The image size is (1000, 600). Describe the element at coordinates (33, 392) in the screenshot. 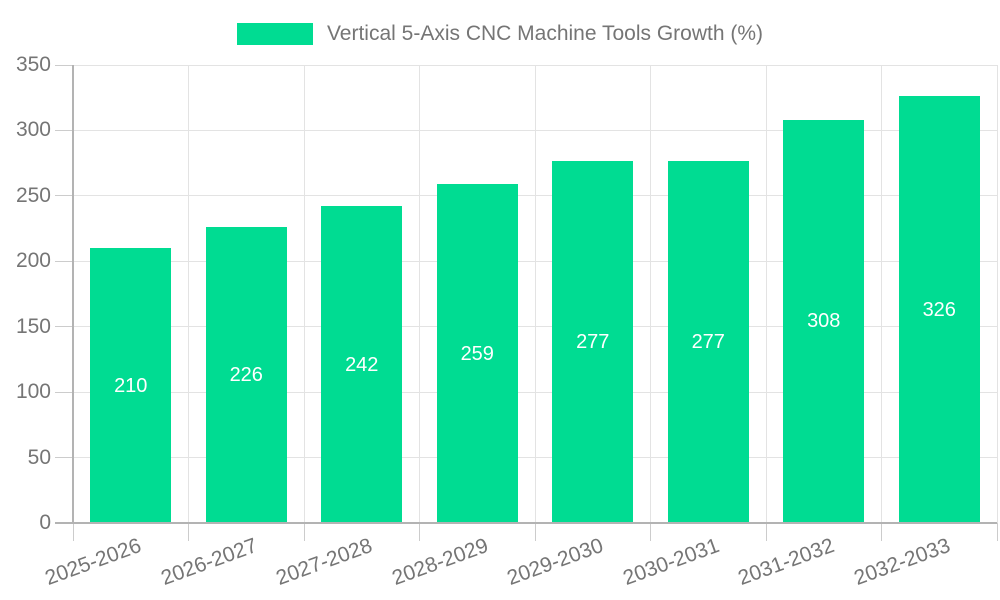

I see `y-tick-label: 100` at that location.